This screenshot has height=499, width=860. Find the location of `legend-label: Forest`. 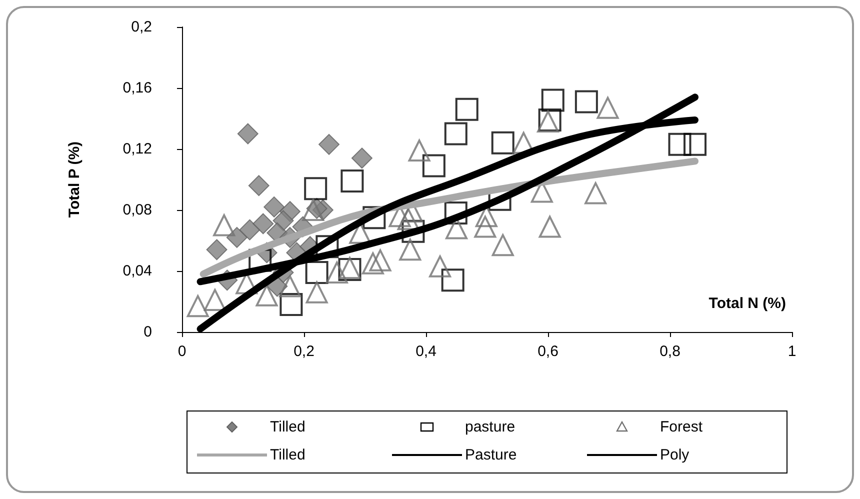

legend-label: Forest is located at coordinates (682, 427).